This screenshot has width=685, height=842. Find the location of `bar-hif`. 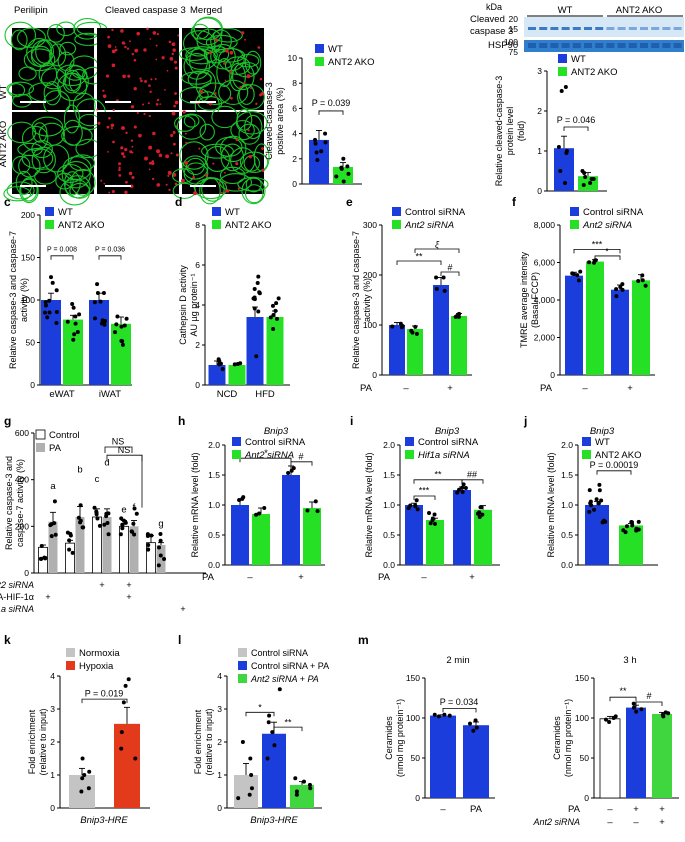

bar-hif is located at coordinates (483, 537).